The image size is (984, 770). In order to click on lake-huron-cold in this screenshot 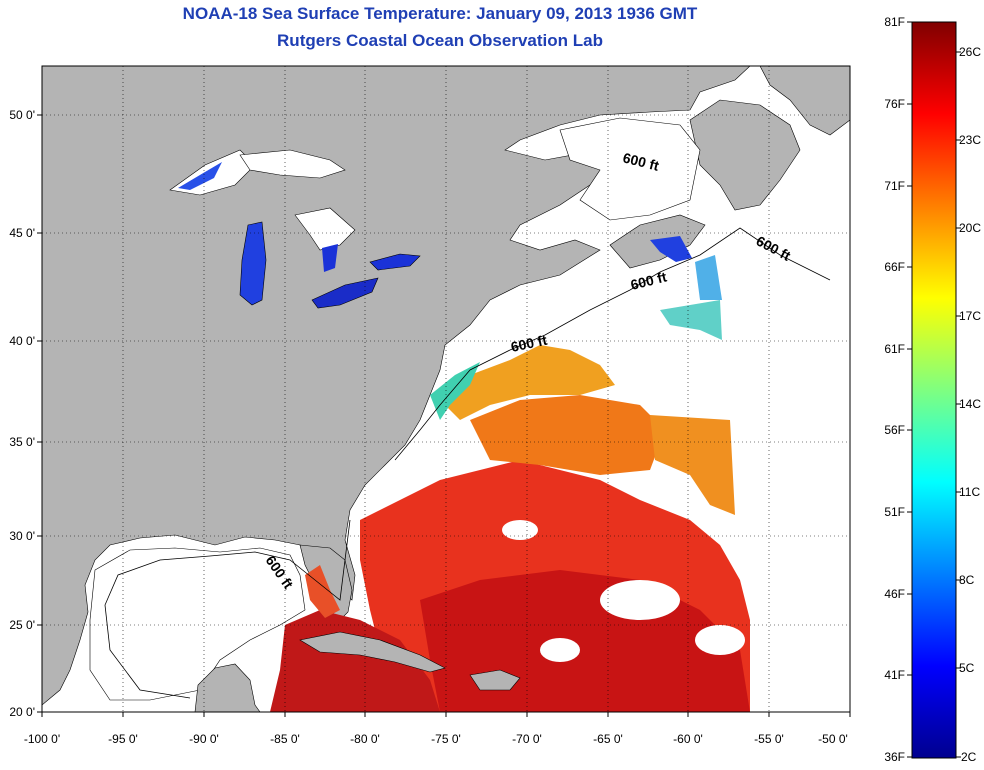, I will do `click(330, 258)`.